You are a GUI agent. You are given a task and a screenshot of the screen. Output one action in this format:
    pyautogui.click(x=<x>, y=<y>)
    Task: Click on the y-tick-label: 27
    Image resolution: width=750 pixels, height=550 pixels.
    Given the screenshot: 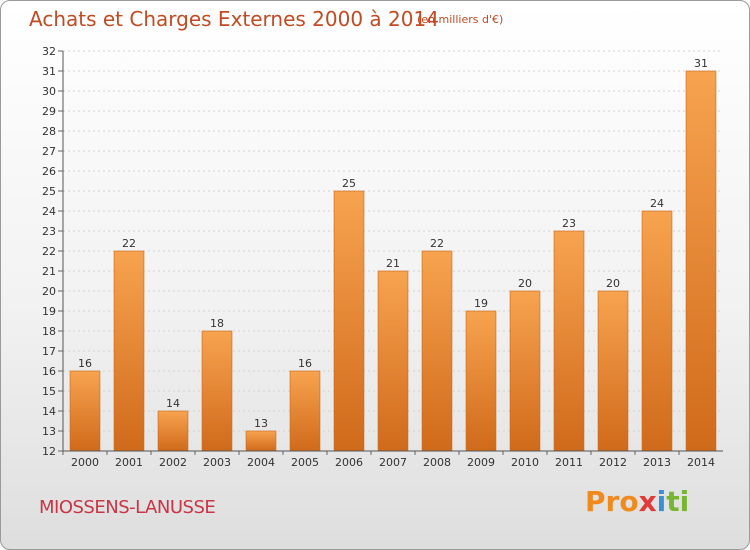 What is the action you would take?
    pyautogui.click(x=49, y=151)
    